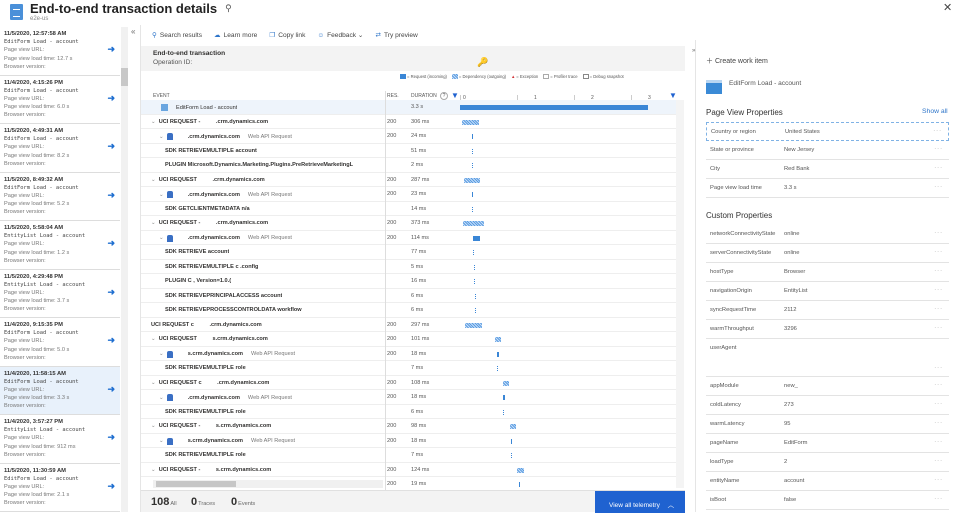 This screenshot has width=957, height=513. I want to click on property-row: Page view load time 3.3 s ···, so click(827, 188).